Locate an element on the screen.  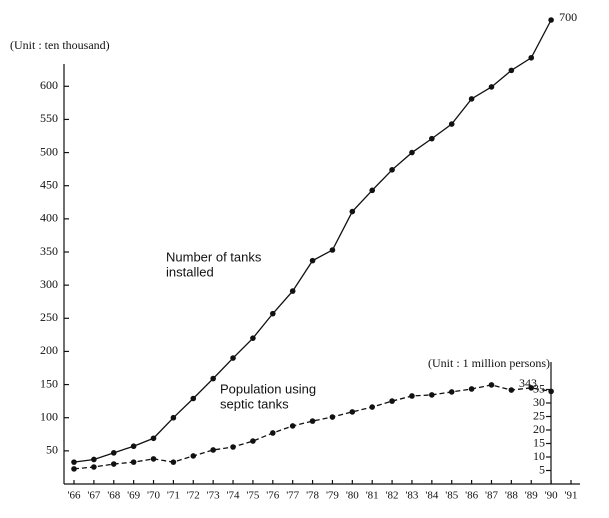
y-axis-label: (Unit : ten thousand) is located at coordinates (60, 45).